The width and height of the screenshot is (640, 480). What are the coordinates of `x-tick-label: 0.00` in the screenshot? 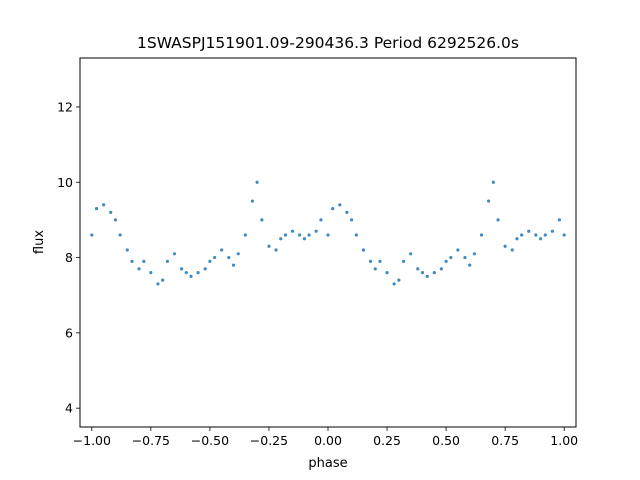 It's located at (328, 440).